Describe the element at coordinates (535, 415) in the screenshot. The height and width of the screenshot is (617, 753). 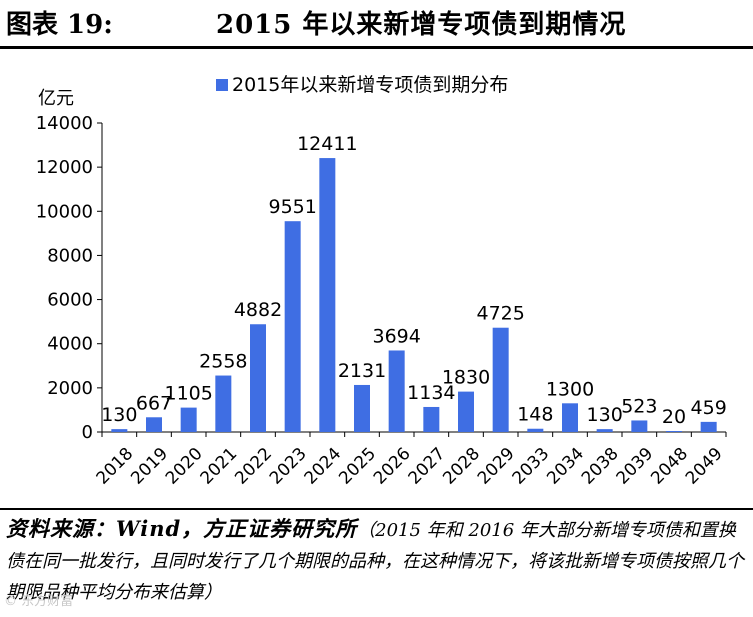
I see `data-label: 148` at that location.